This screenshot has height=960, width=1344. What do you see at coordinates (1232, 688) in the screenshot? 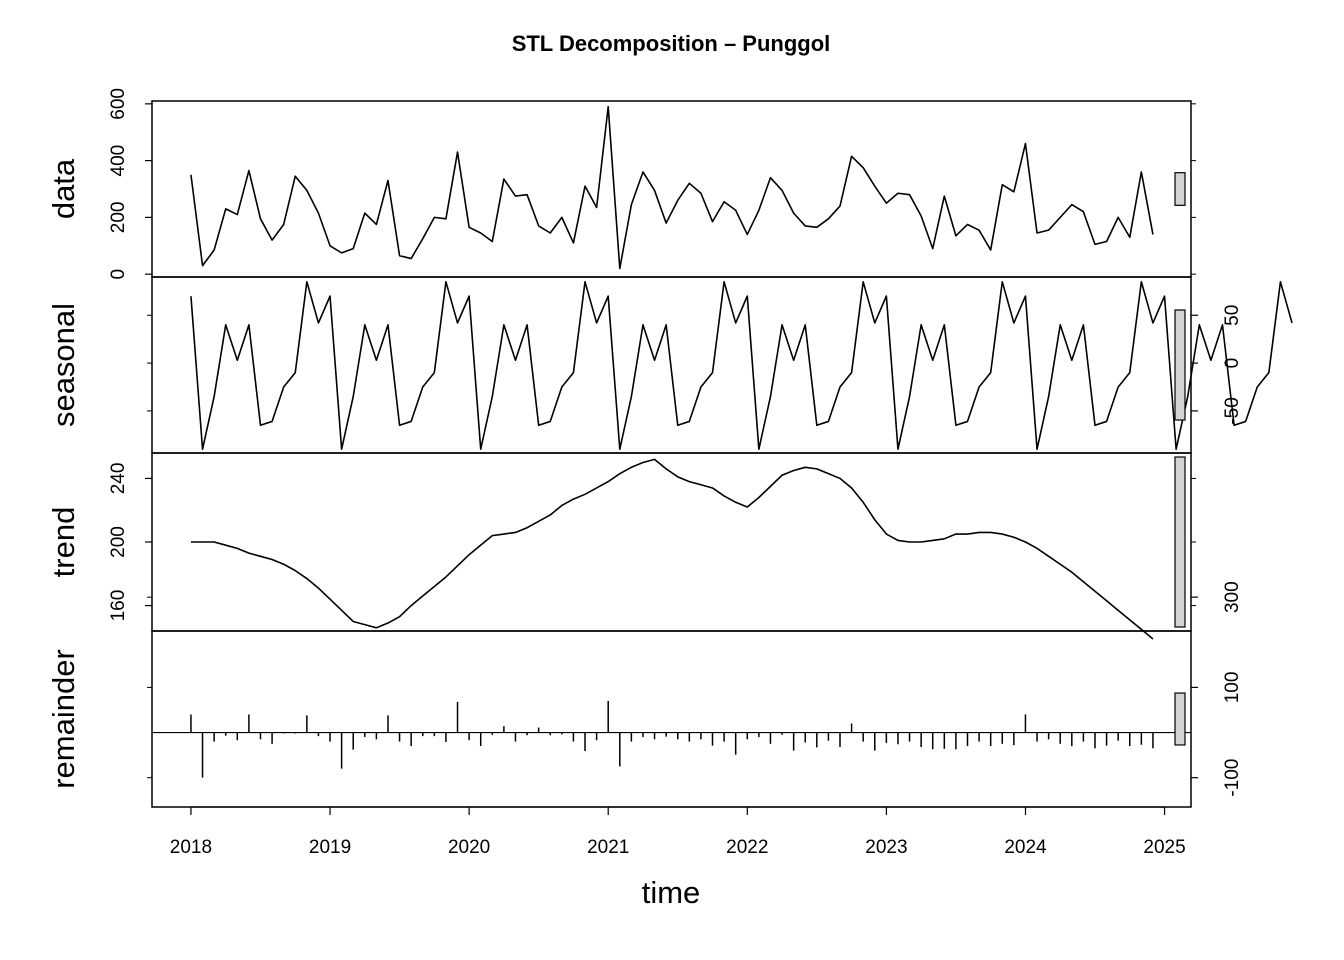
I see `y-tick-label-remainder: 100` at bounding box center [1232, 688].